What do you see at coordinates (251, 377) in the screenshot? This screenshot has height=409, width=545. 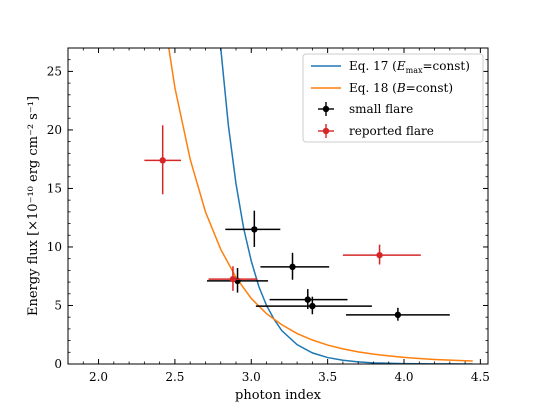 I see `x-tick-label: 3.0` at bounding box center [251, 377].